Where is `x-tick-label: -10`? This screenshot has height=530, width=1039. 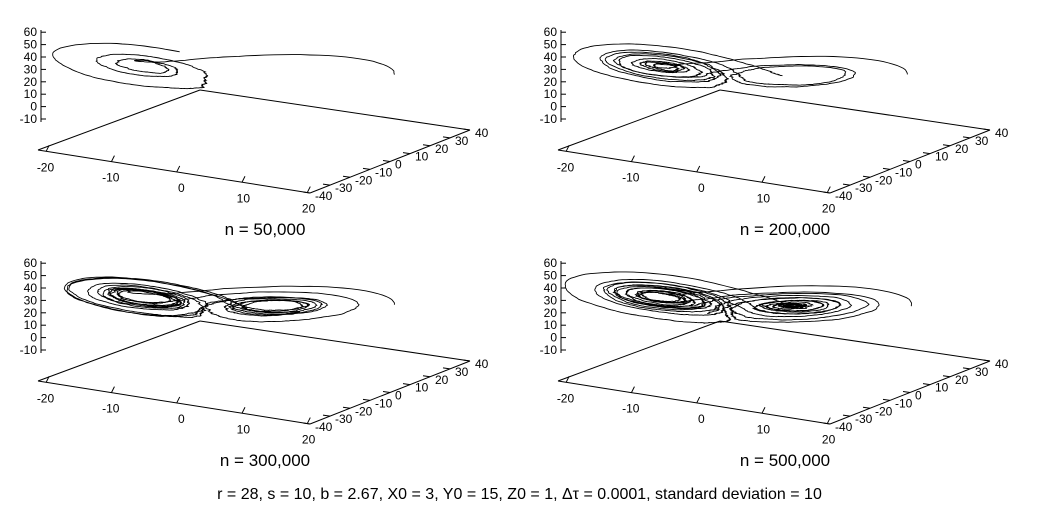 x-tick-label: -10 is located at coordinates (631, 178).